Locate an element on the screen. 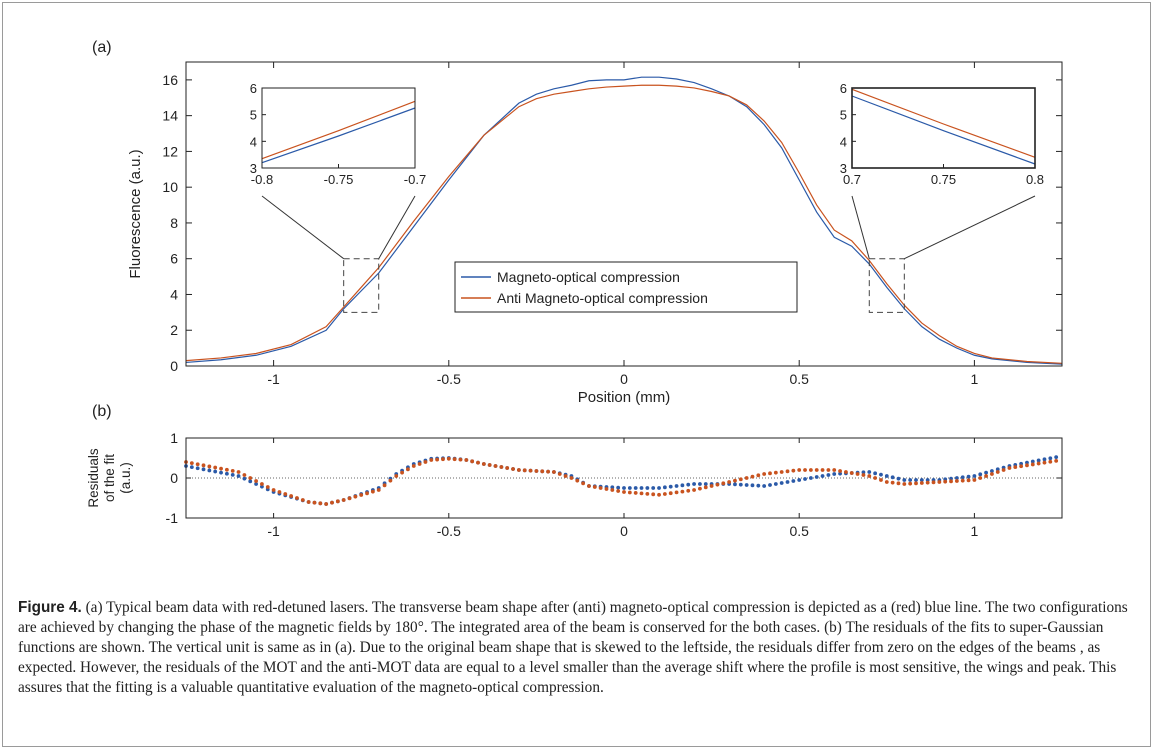 This screenshot has width=1155, height=751. inset-ytick-label: 3 is located at coordinates (843, 168).